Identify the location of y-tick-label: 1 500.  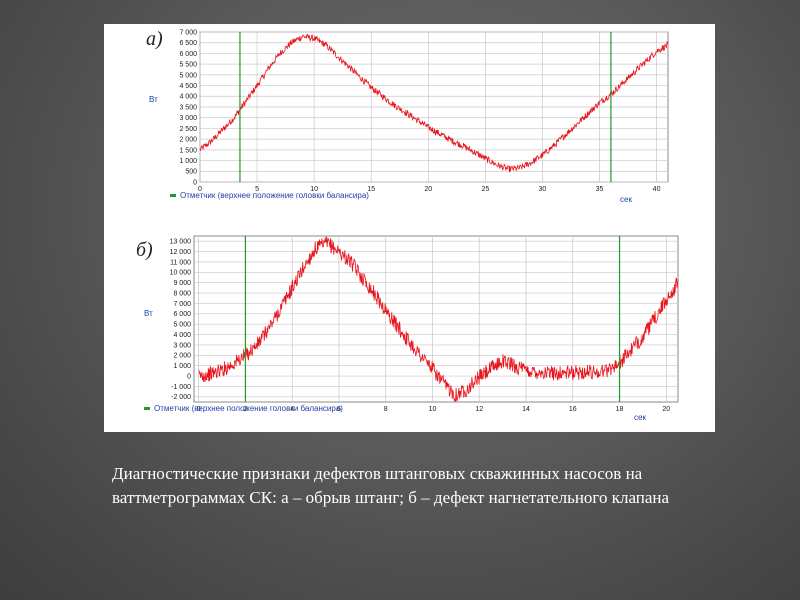
(188, 150).